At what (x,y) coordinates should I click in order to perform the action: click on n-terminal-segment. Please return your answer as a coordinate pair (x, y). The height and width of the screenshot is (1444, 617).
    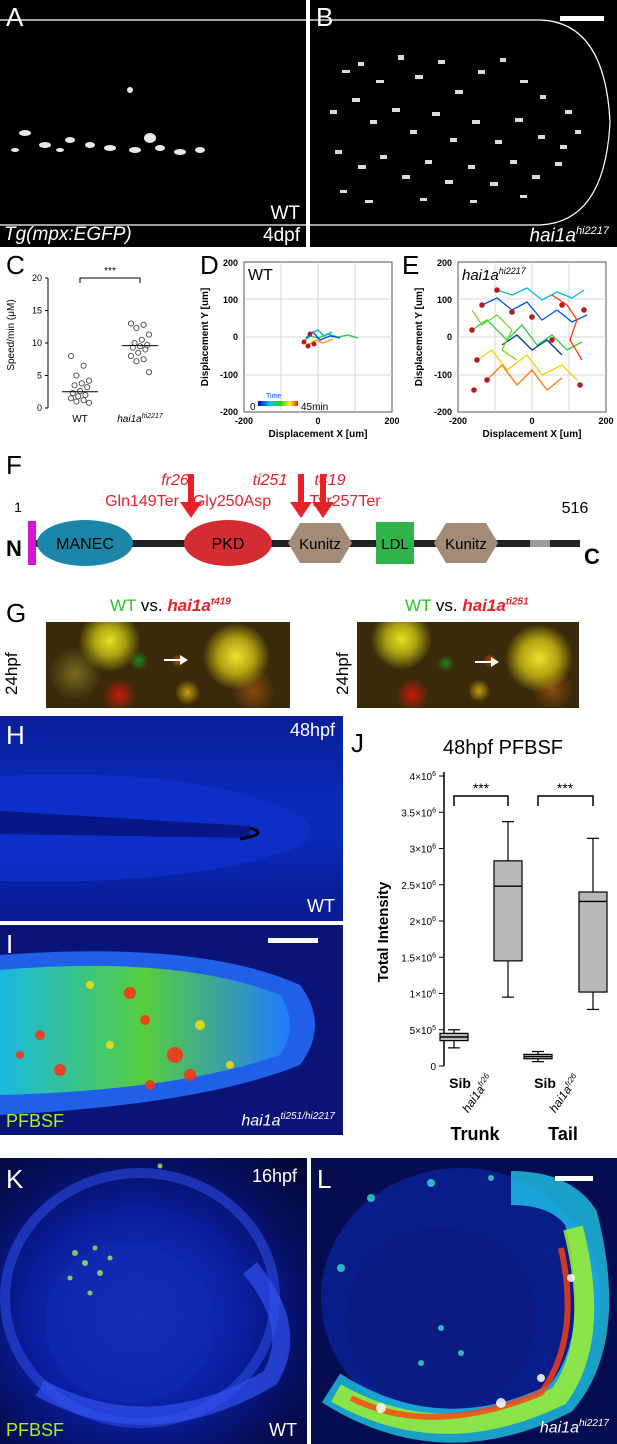
    Looking at the image, I should click on (32, 543).